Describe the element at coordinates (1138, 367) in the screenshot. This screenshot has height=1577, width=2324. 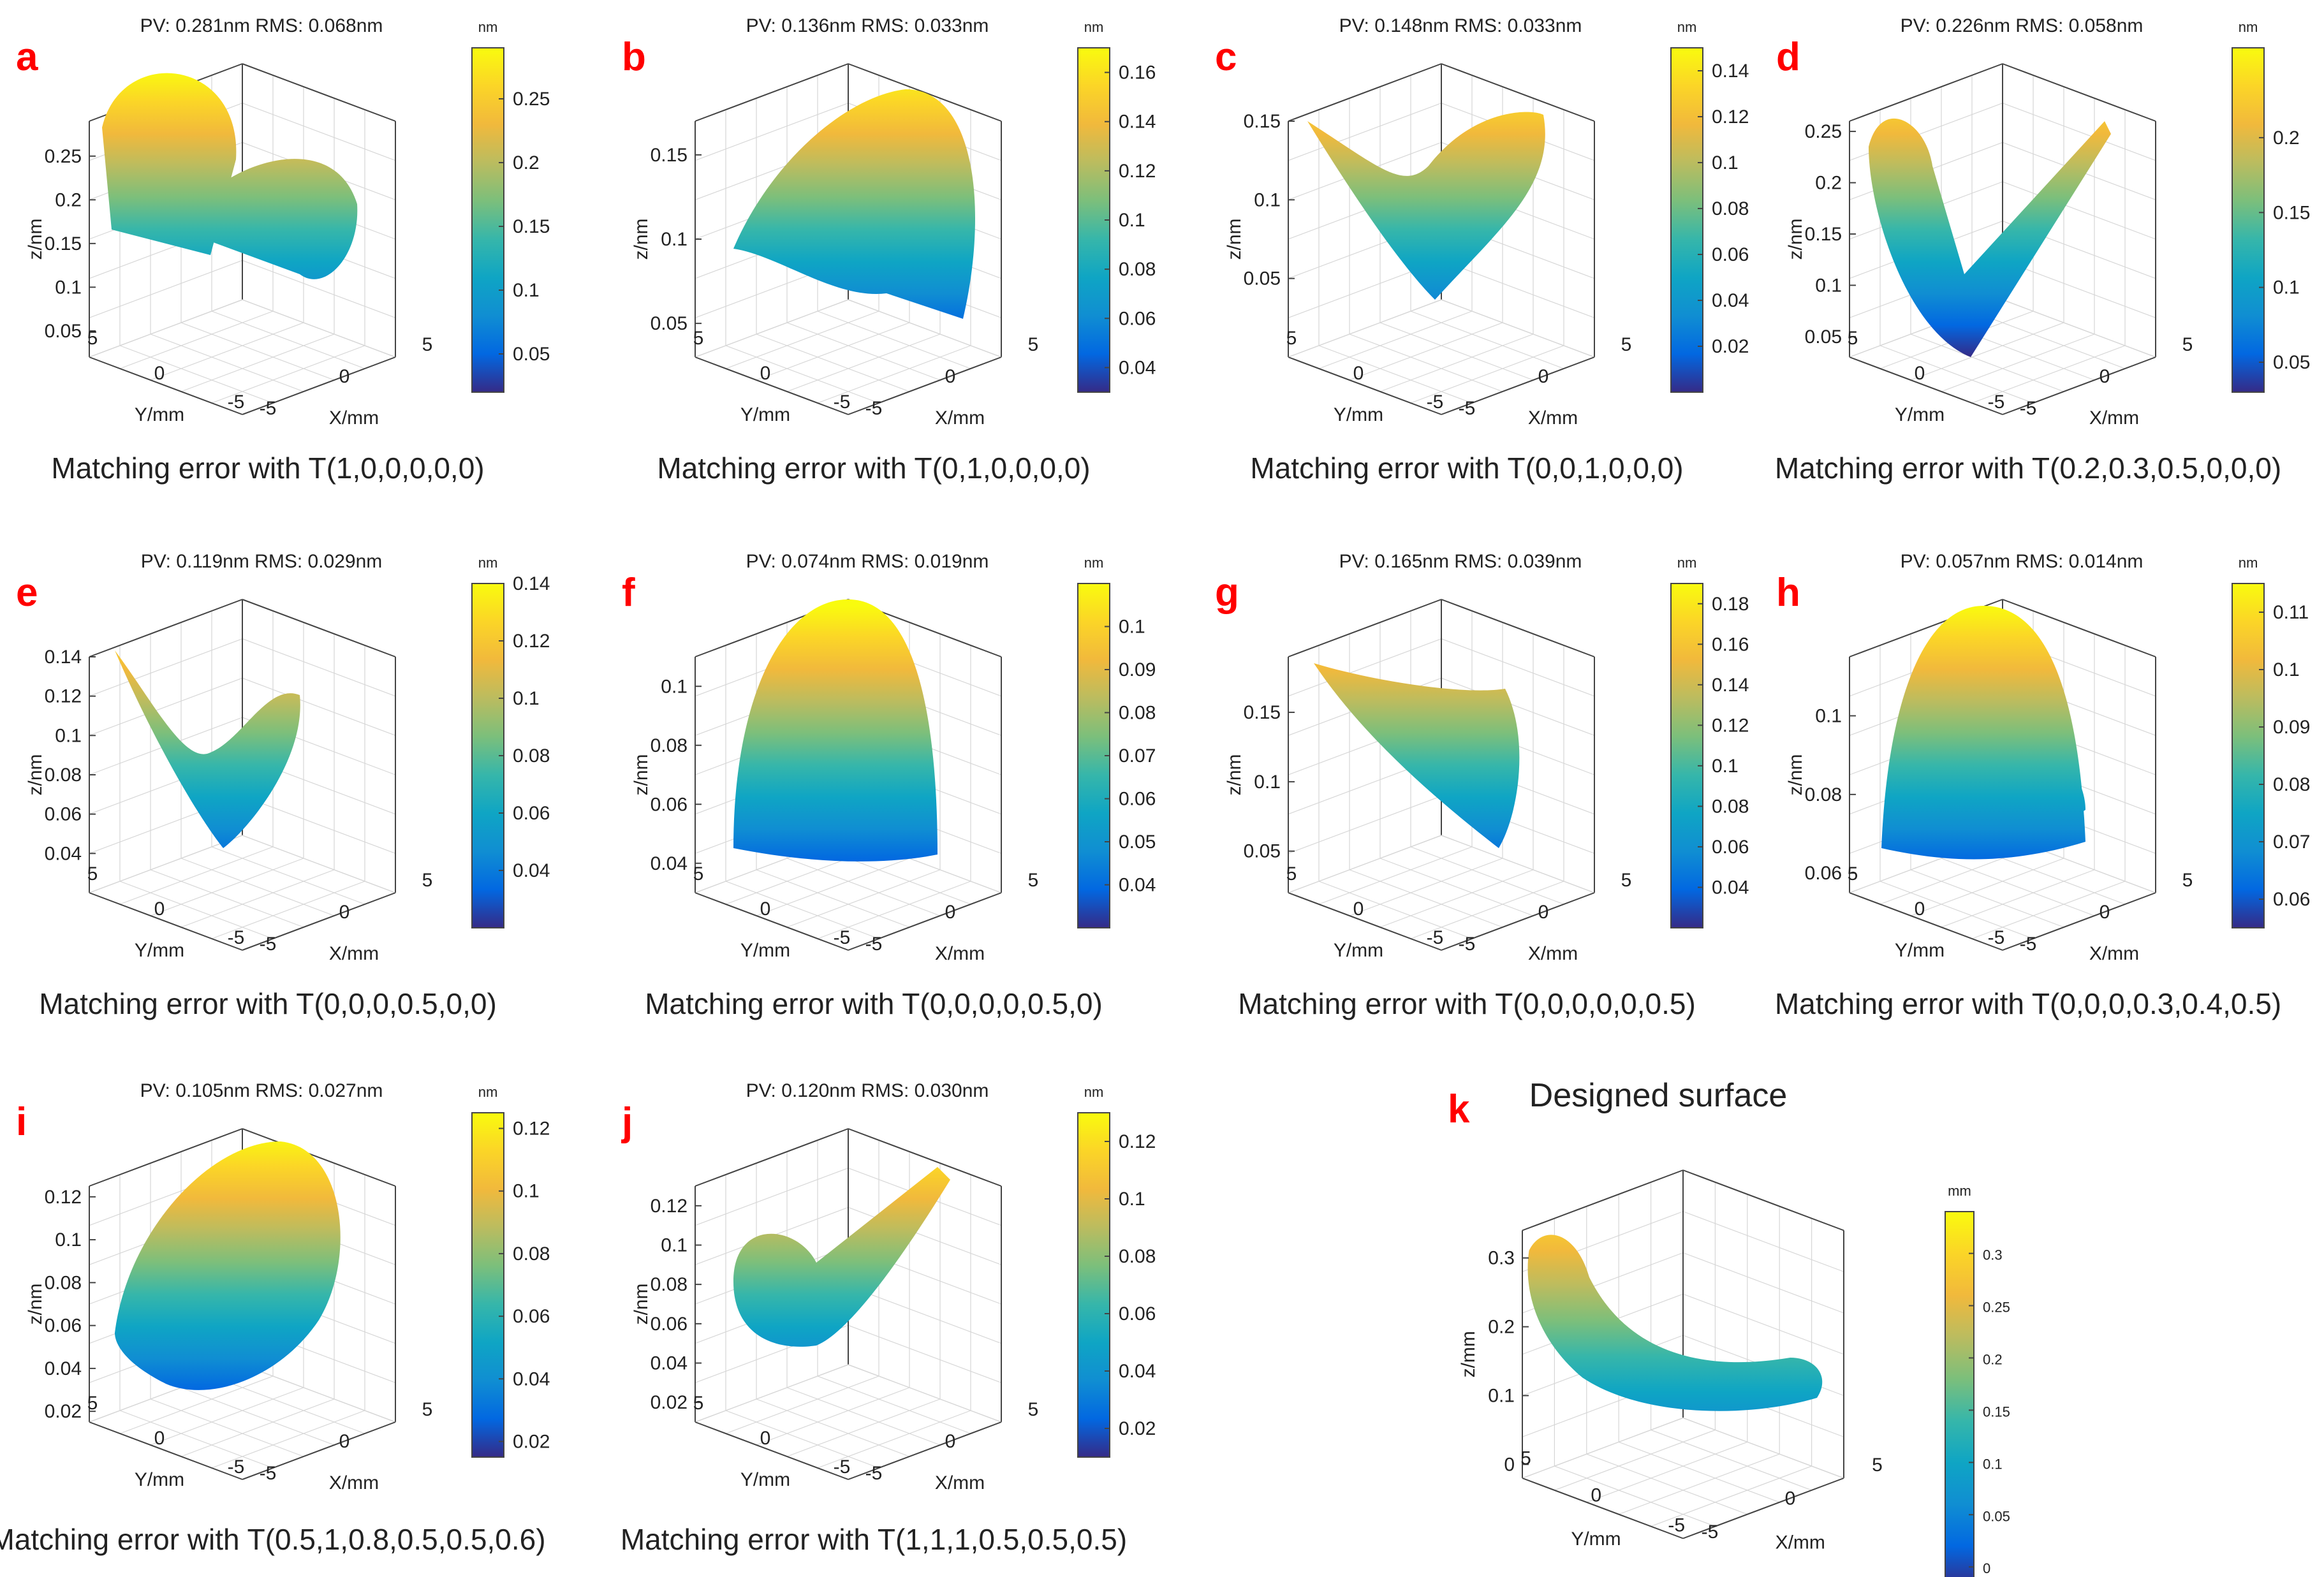
I see `colorbar-tick-label: 0.04` at that location.